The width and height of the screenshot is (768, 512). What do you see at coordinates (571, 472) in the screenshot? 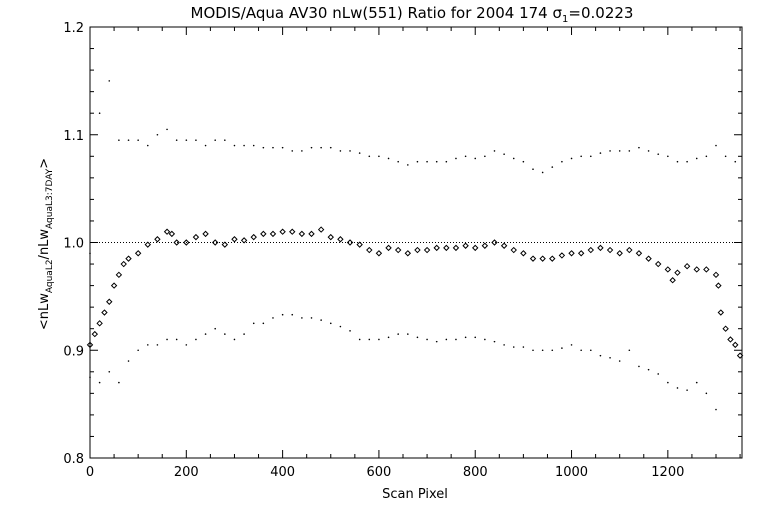
I see `x-tick-label: 1000` at bounding box center [571, 472].